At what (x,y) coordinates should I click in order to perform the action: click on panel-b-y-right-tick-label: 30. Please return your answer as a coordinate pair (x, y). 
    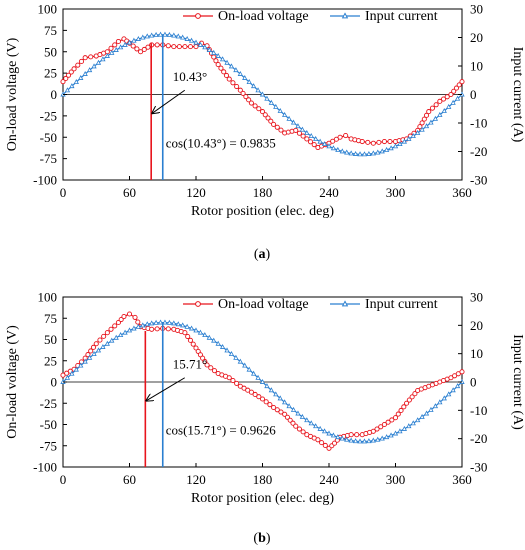
    Looking at the image, I should click on (476, 297).